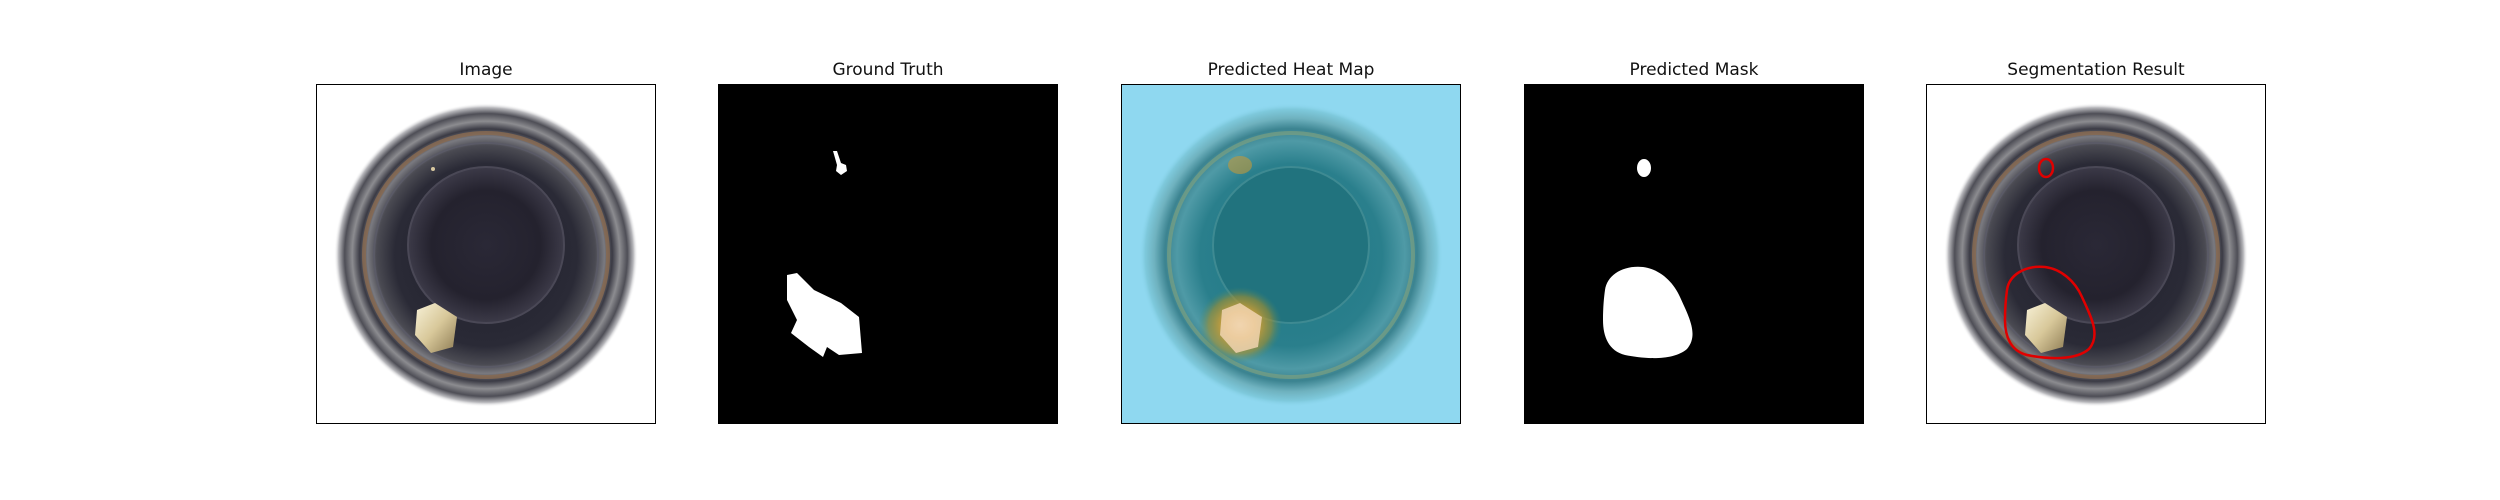  I want to click on gt-blob-large, so click(824, 315).